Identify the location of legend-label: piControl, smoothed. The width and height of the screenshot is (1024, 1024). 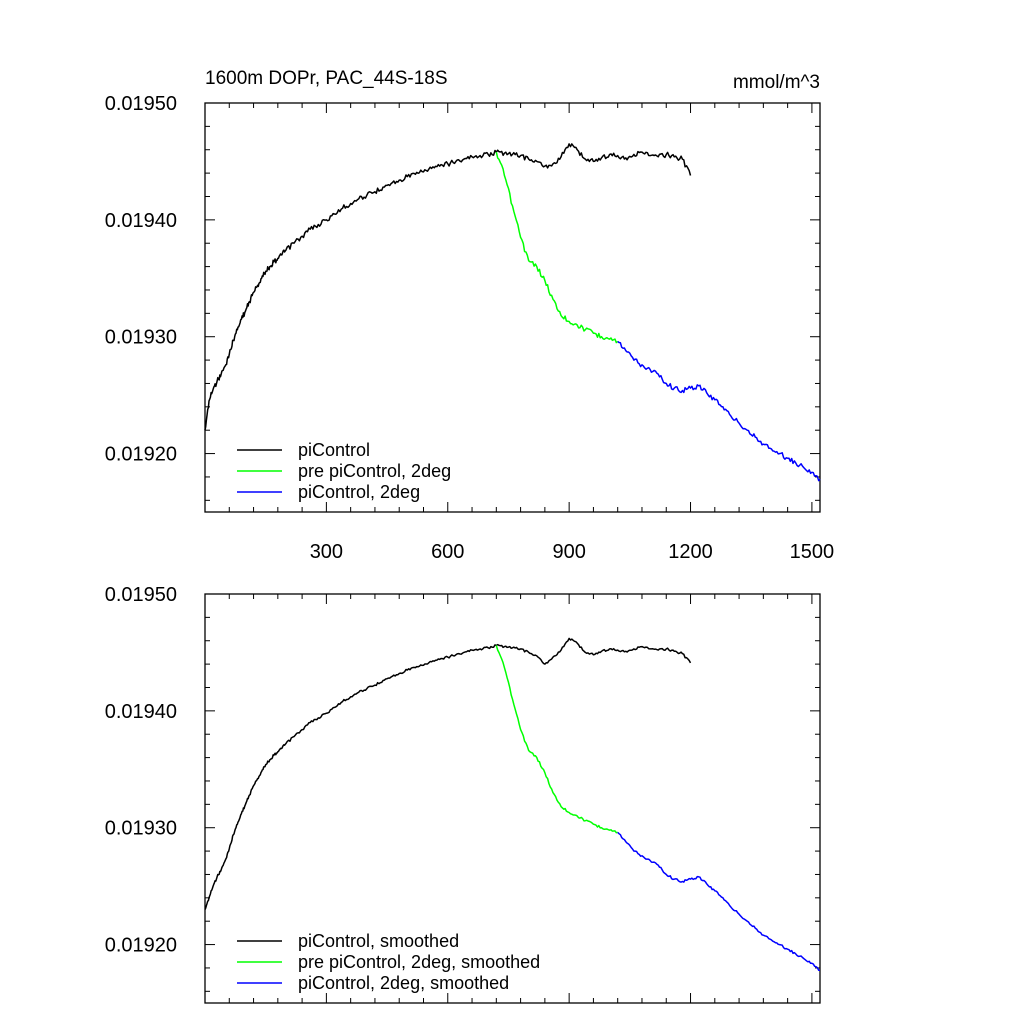
(378, 941).